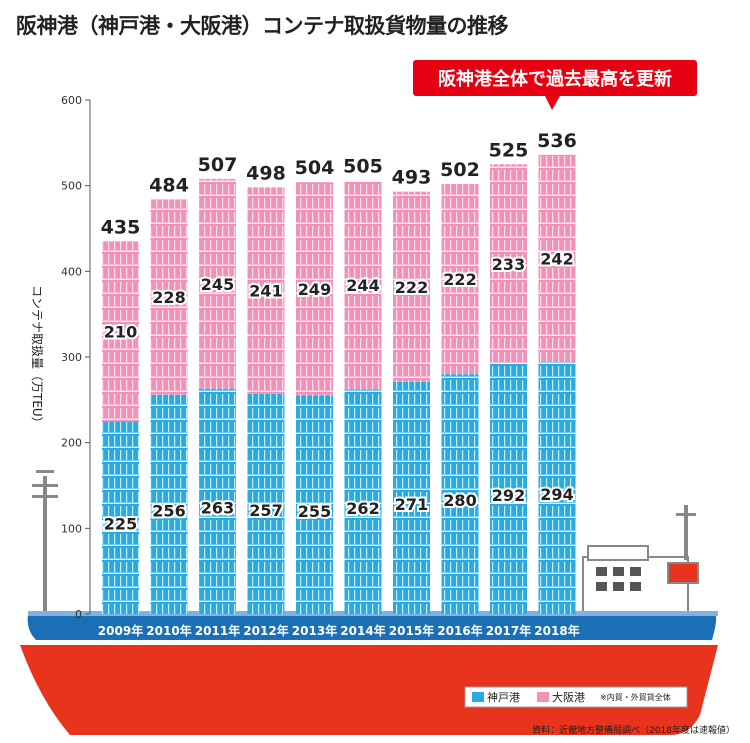 The width and height of the screenshot is (750, 743). I want to click on bar-label-osaka: 241, so click(265, 291).